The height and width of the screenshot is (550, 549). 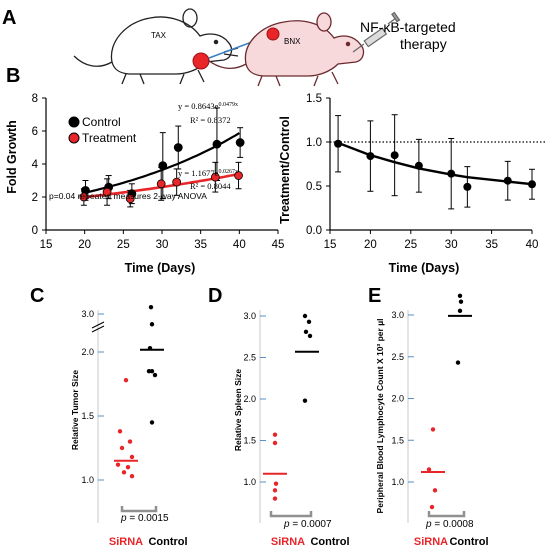 I want to click on y-tick-label: 0.5, so click(x=314, y=187).